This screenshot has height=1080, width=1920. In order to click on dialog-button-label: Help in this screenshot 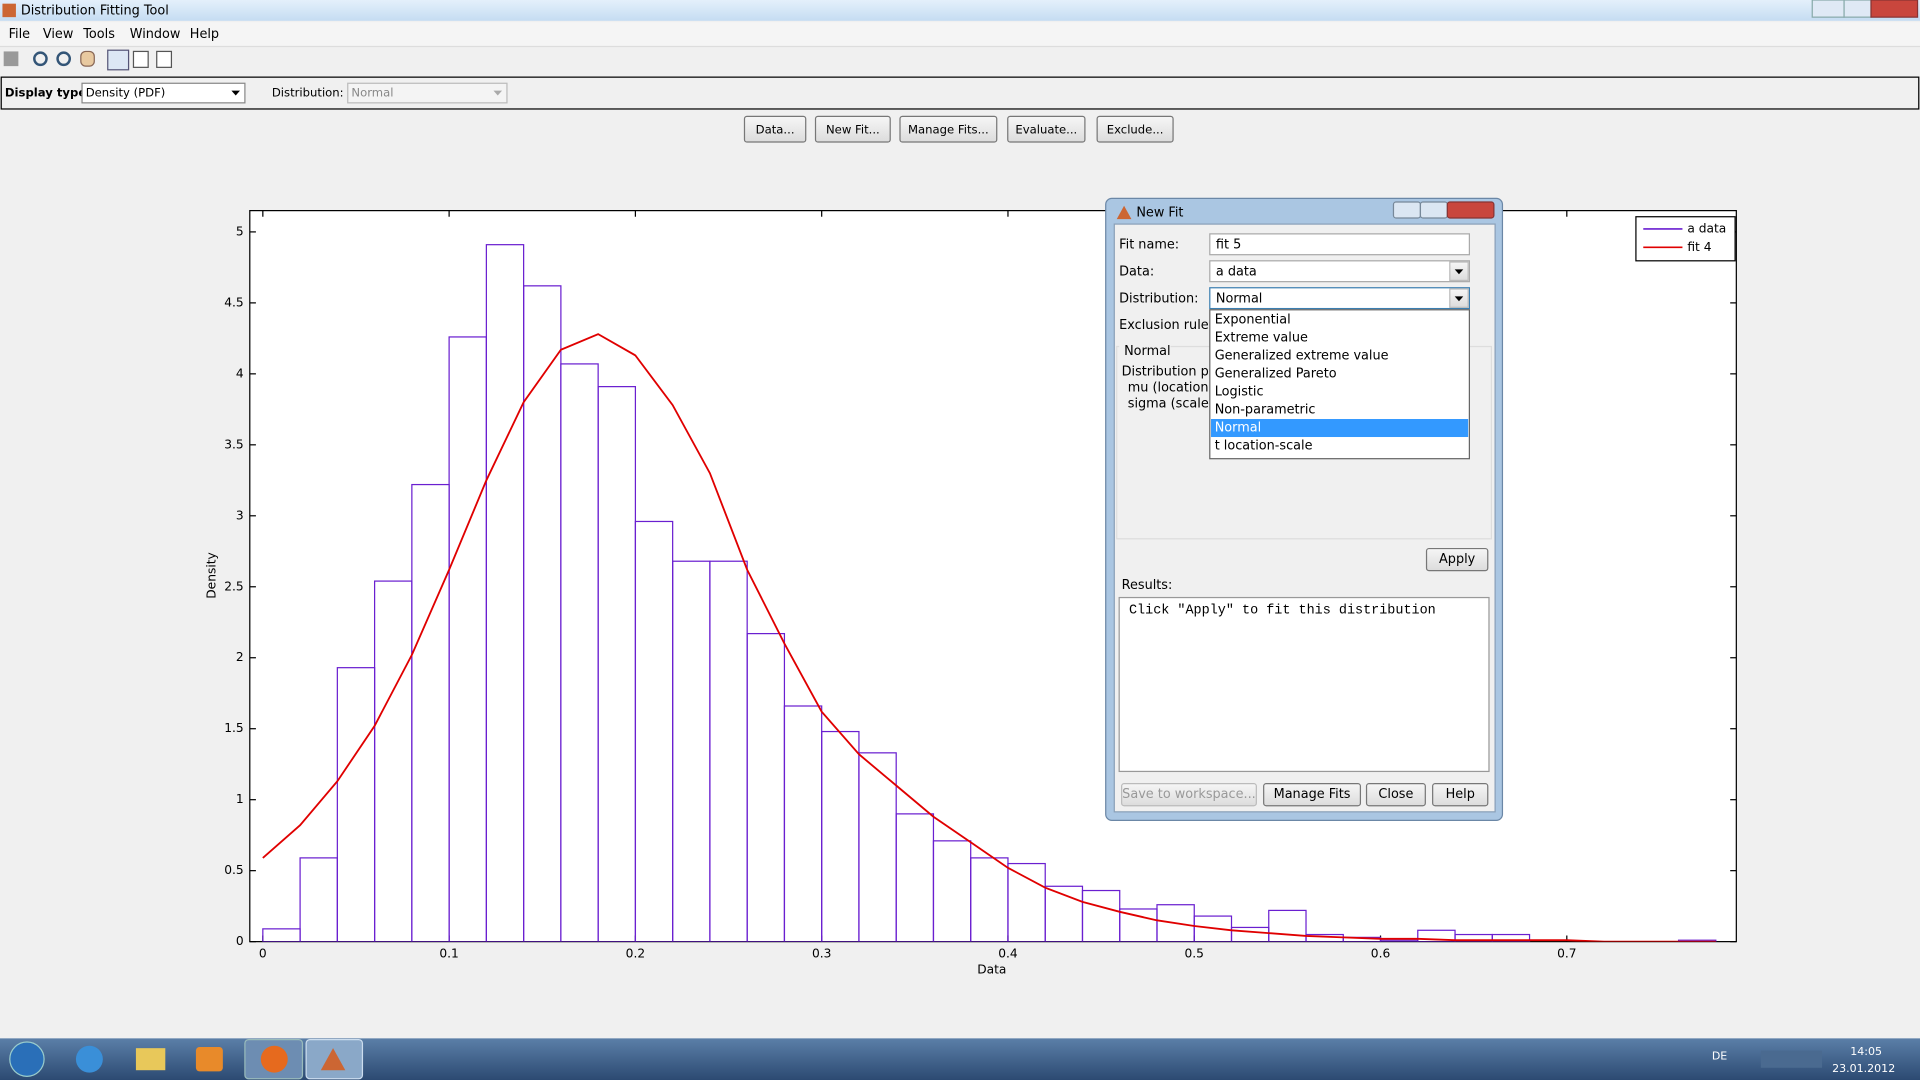, I will do `click(1460, 794)`.